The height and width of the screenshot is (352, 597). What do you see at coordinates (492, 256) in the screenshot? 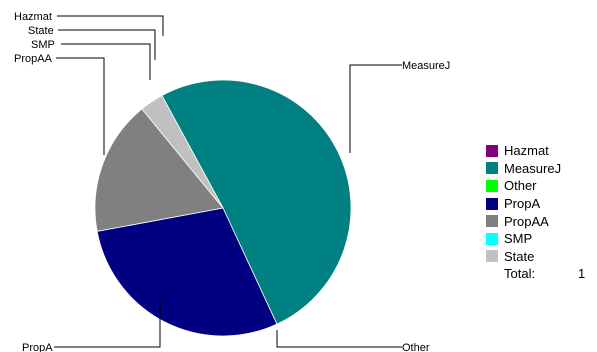
I see `legend-swatch-state` at bounding box center [492, 256].